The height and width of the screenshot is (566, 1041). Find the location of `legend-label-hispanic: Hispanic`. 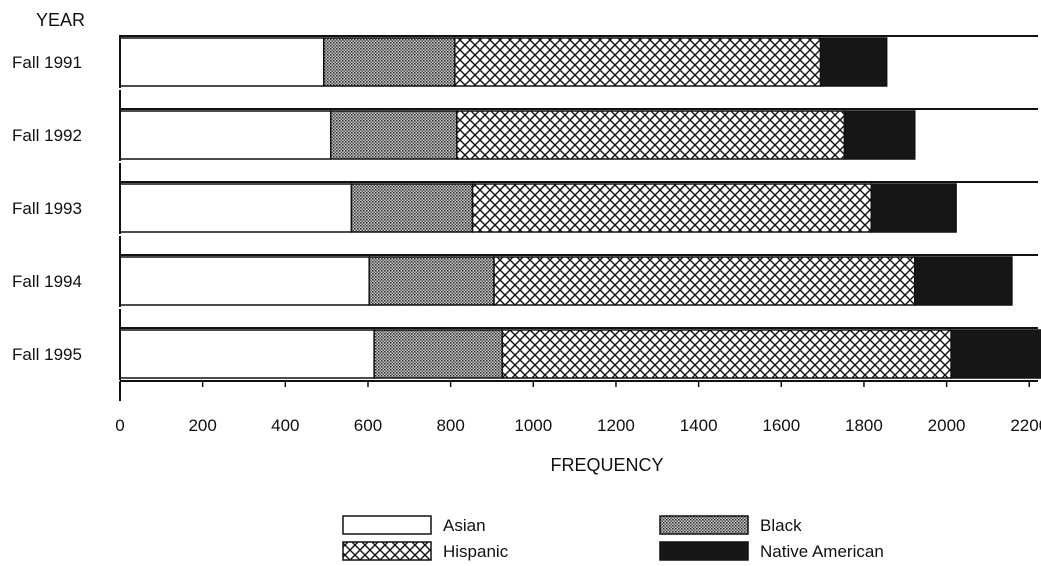

legend-label-hispanic: Hispanic is located at coordinates (476, 551).